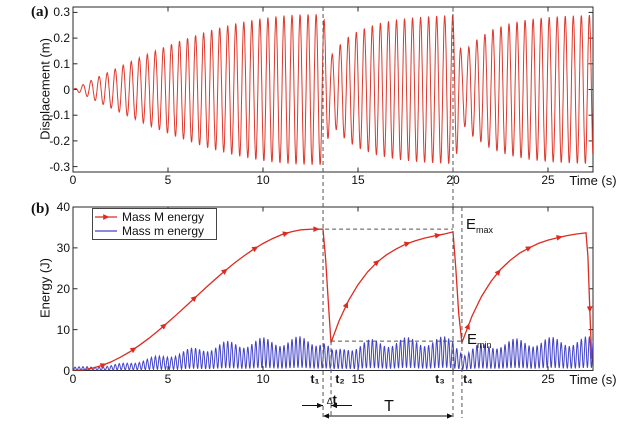  I want to click on e-max-sub: max, so click(485, 230).